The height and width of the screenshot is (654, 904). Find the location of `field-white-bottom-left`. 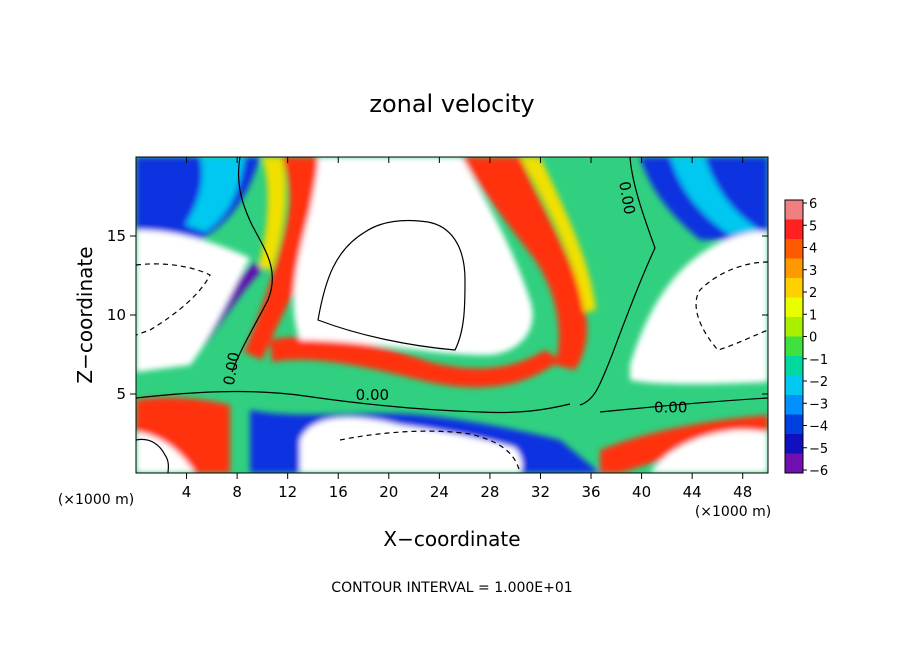

field-white-bottom-left is located at coordinates (165, 452).